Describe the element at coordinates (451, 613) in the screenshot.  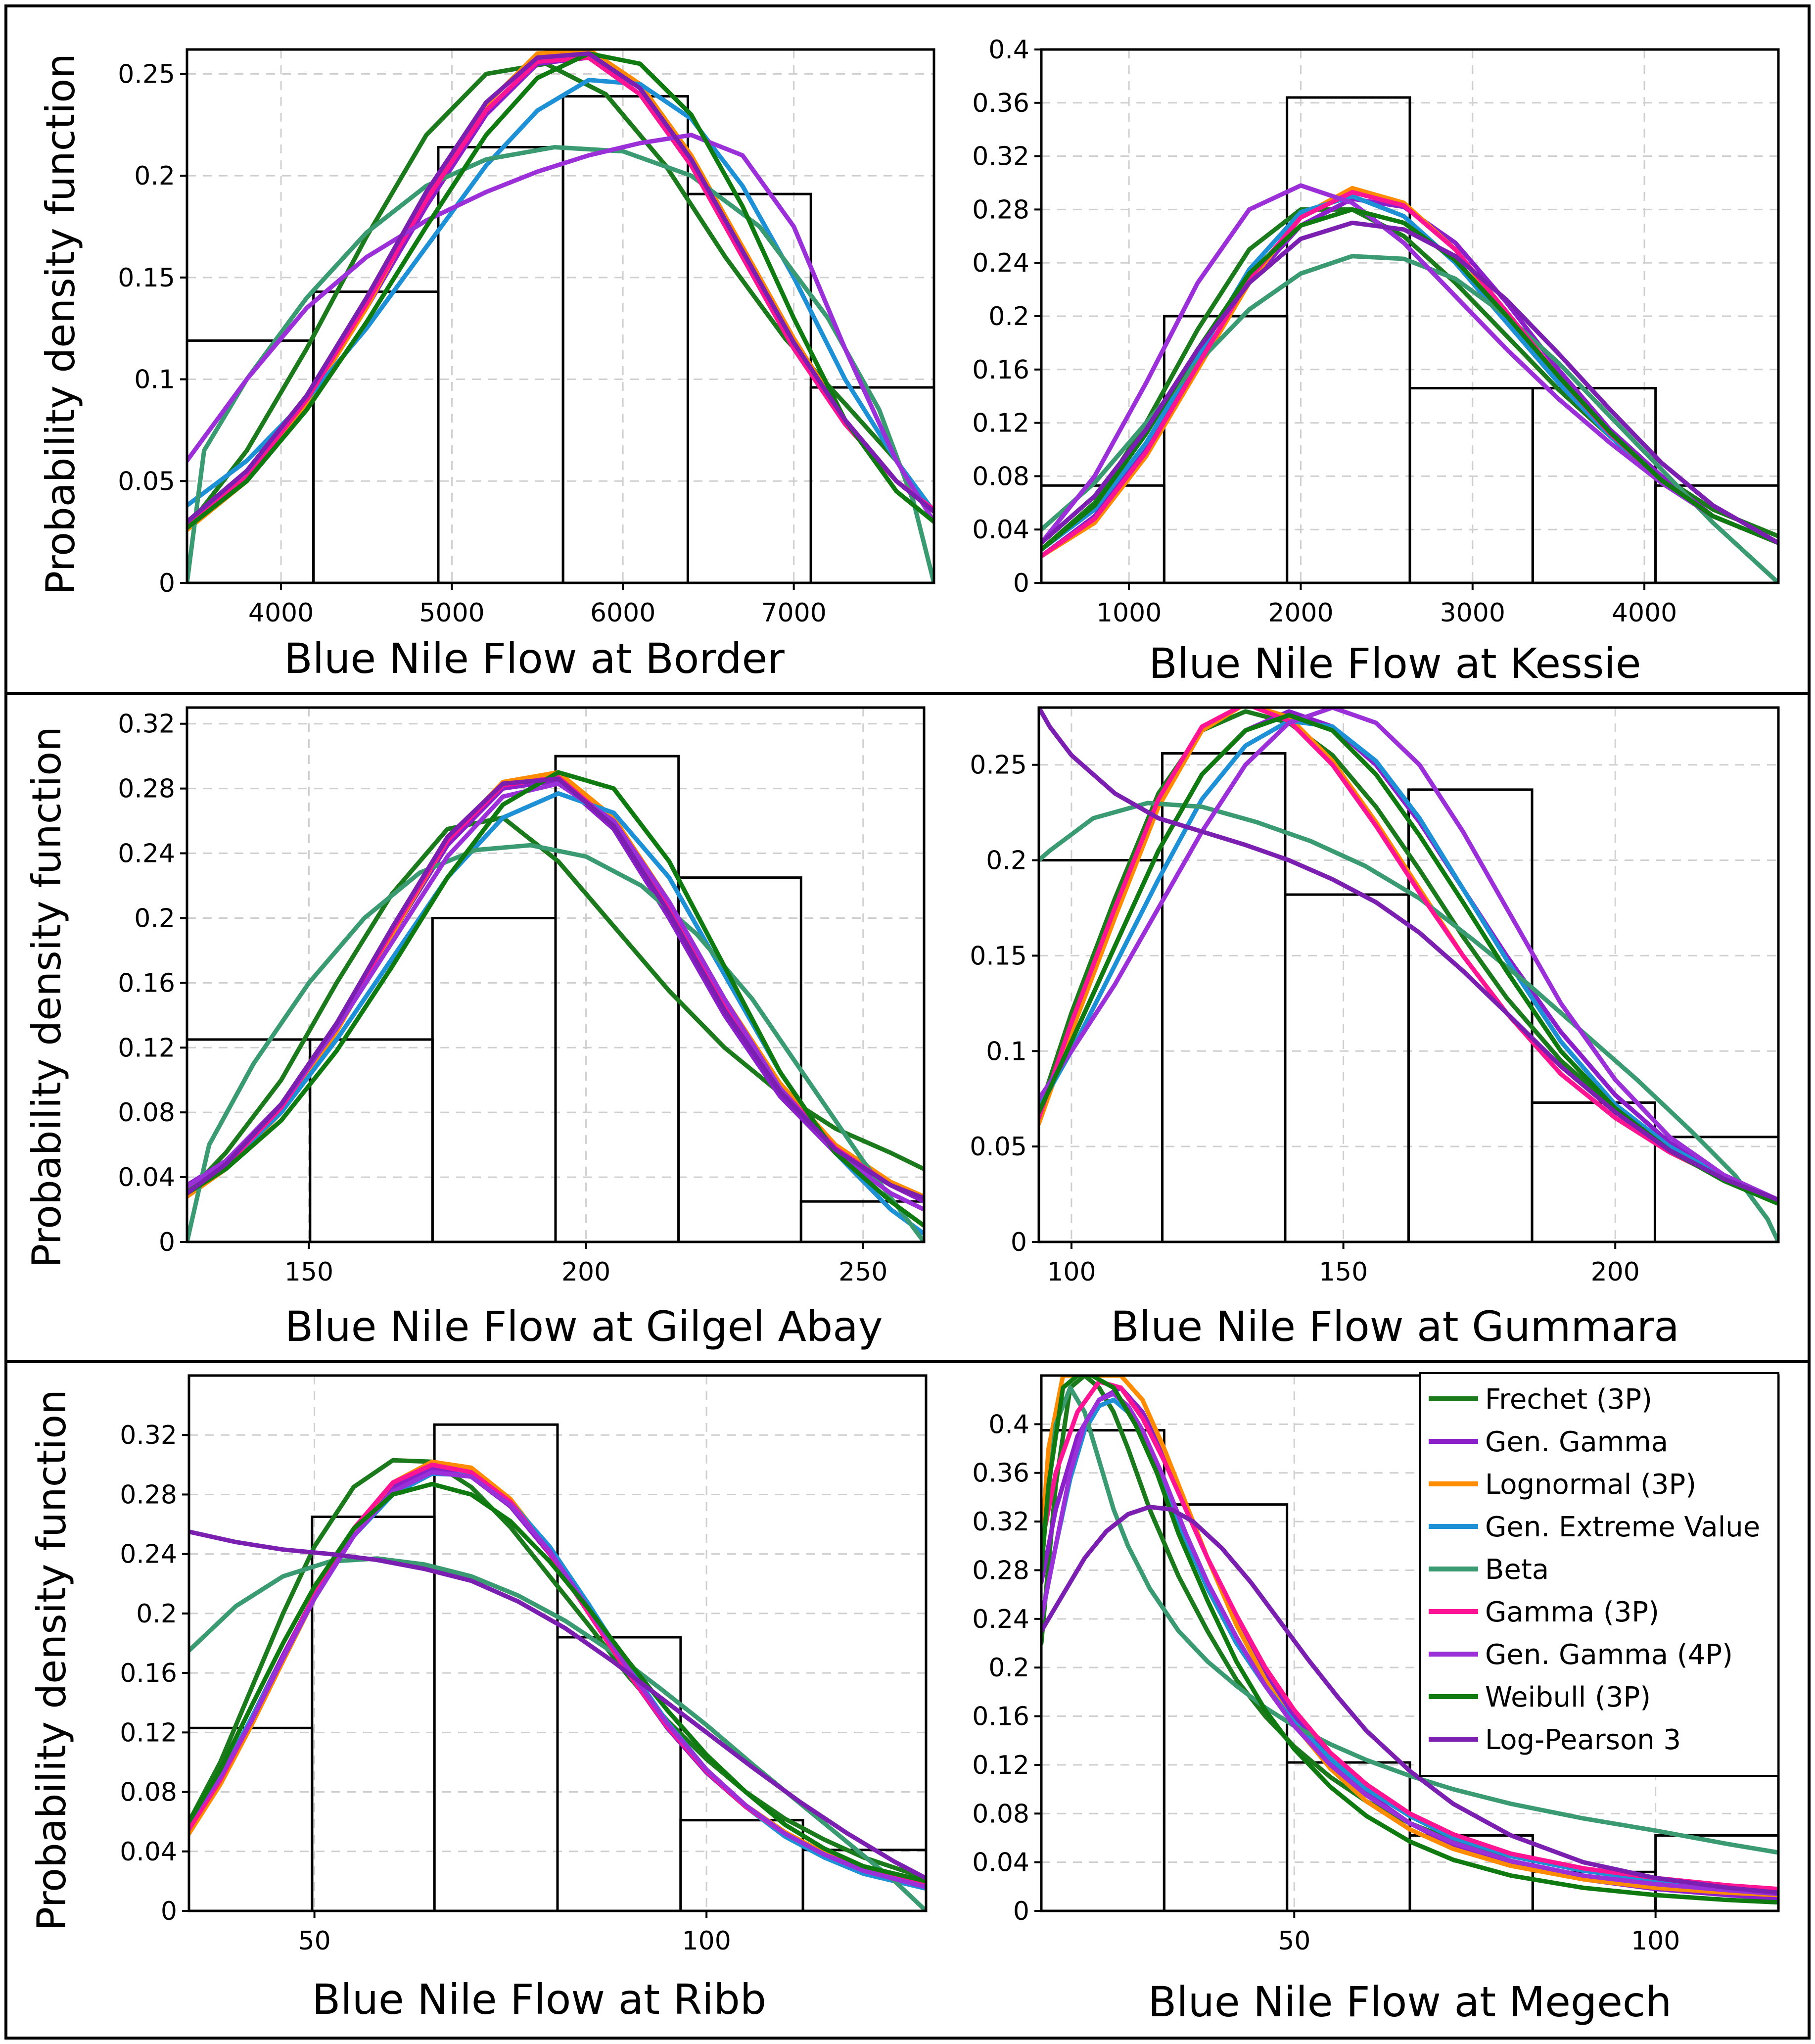
I see `x-tick-label: 5000` at that location.